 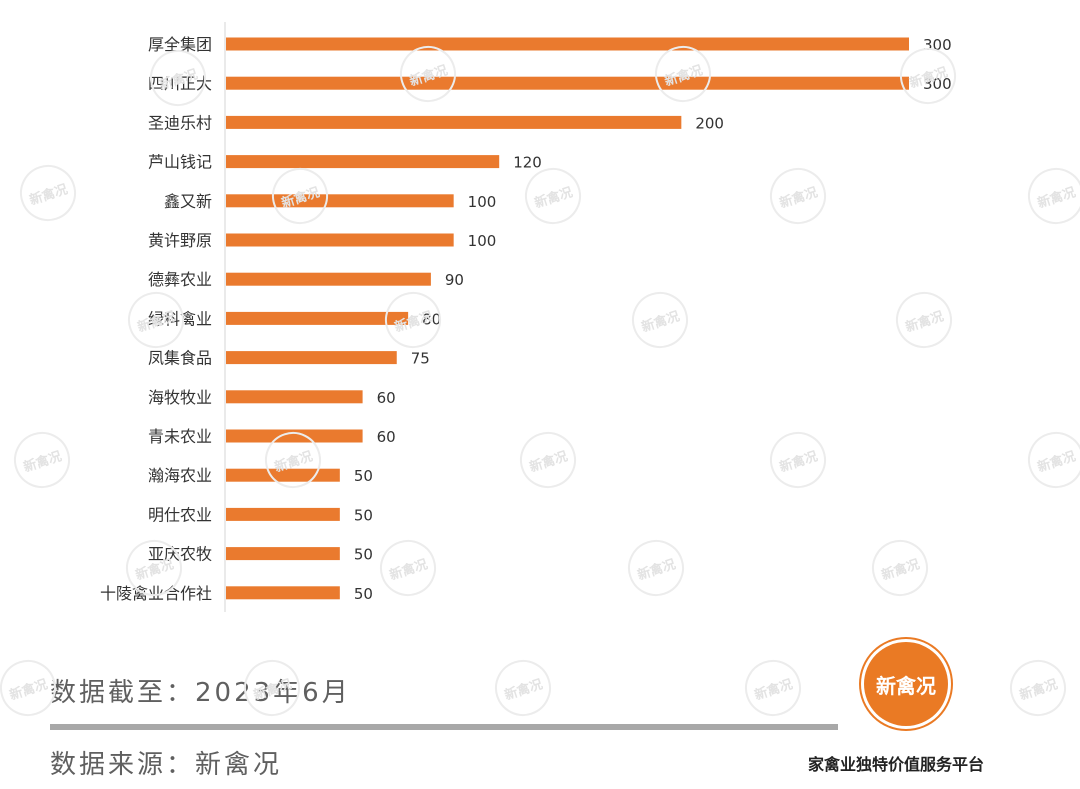 I want to click on category-label: 绿科禽业, so click(x=180, y=318).